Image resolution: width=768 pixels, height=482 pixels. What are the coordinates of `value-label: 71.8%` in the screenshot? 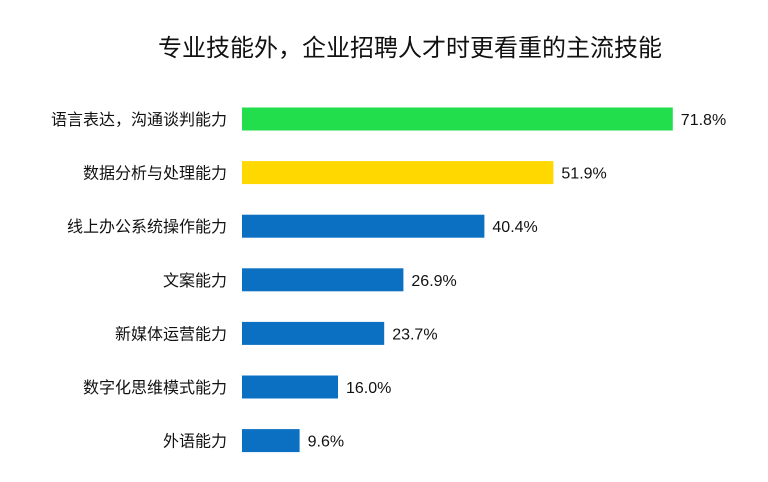 It's located at (703, 120).